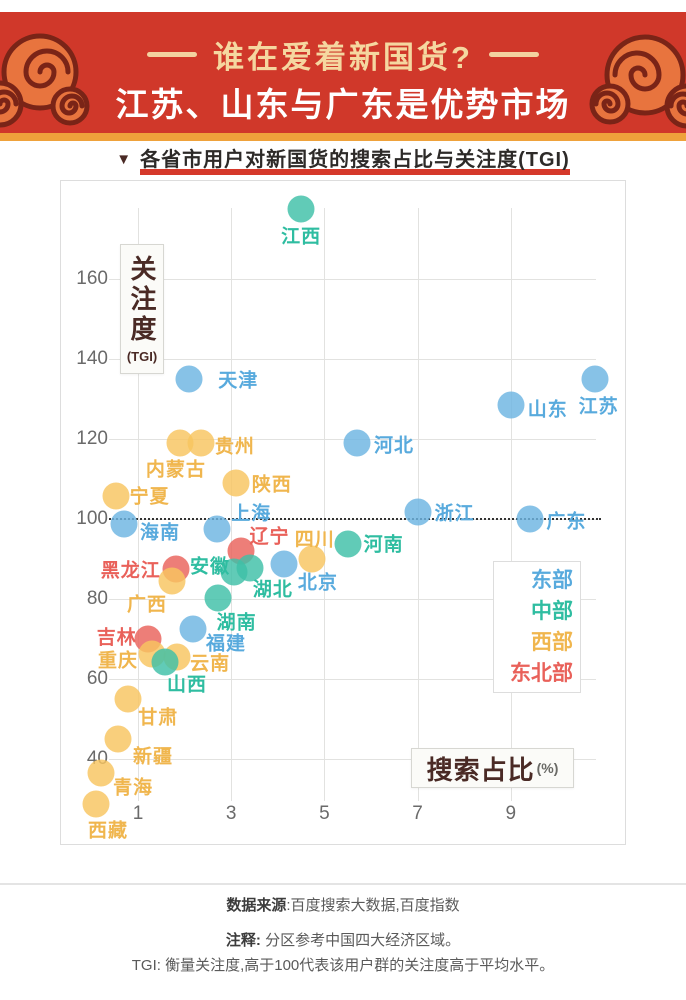 The image size is (686, 1000). I want to click on point-宁夏, so click(116, 496).